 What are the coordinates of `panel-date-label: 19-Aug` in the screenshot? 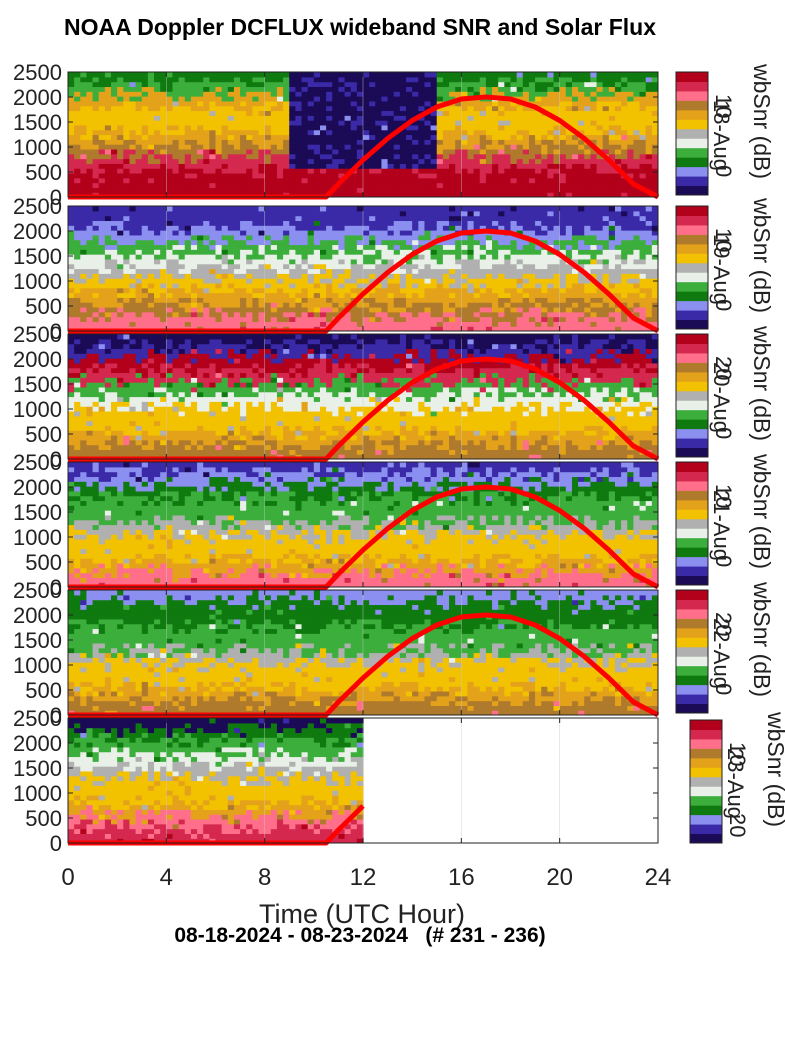 It's located at (721, 269).